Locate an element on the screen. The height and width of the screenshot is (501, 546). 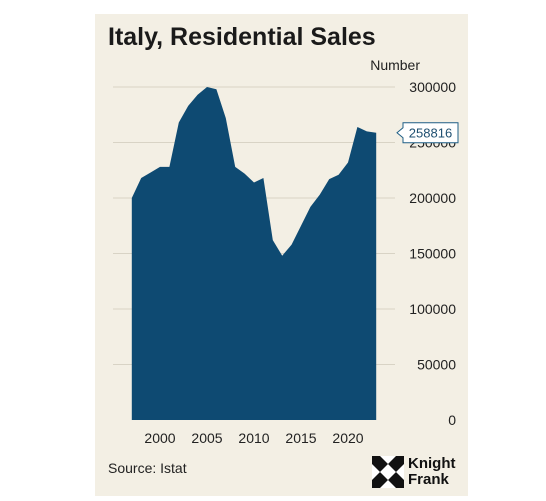
logo-mark-icon is located at coordinates (388, 472).